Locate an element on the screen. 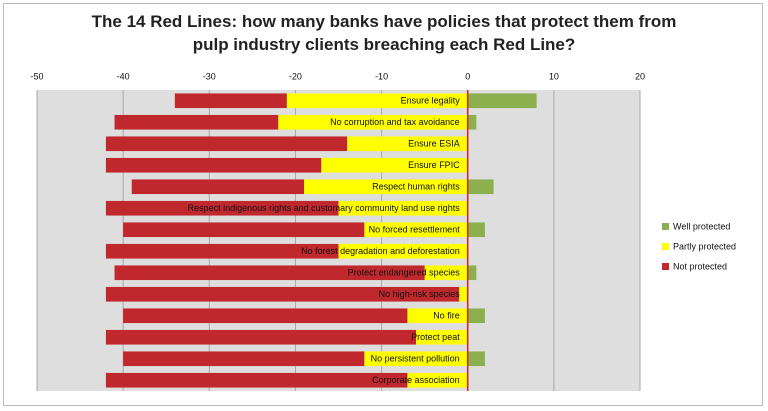 This screenshot has width=768, height=411. legend-label: Well protected is located at coordinates (701, 226).